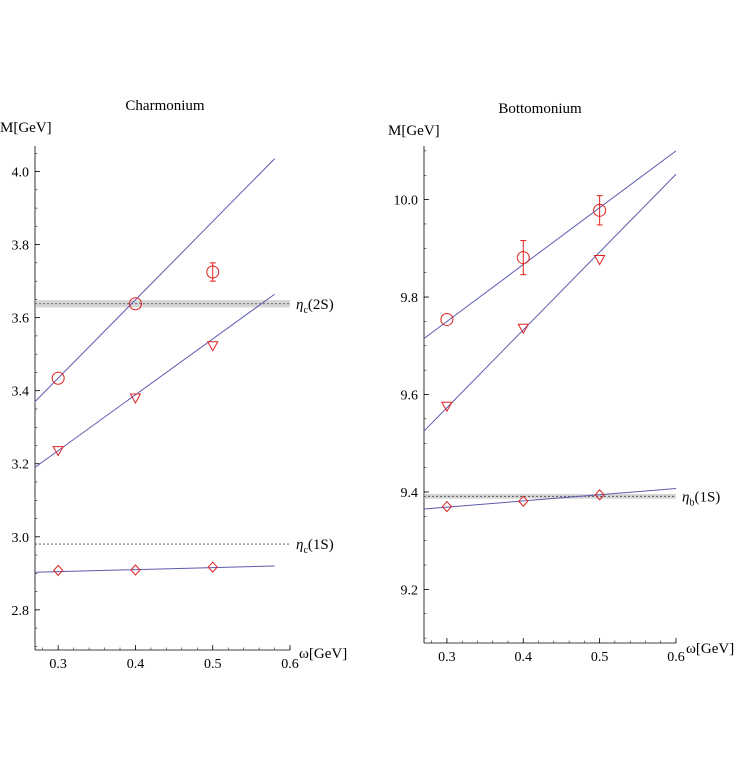 This screenshot has width=747, height=771. Describe the element at coordinates (410, 298) in the screenshot. I see `bottomonium-y-tick-label: 9.8` at that location.